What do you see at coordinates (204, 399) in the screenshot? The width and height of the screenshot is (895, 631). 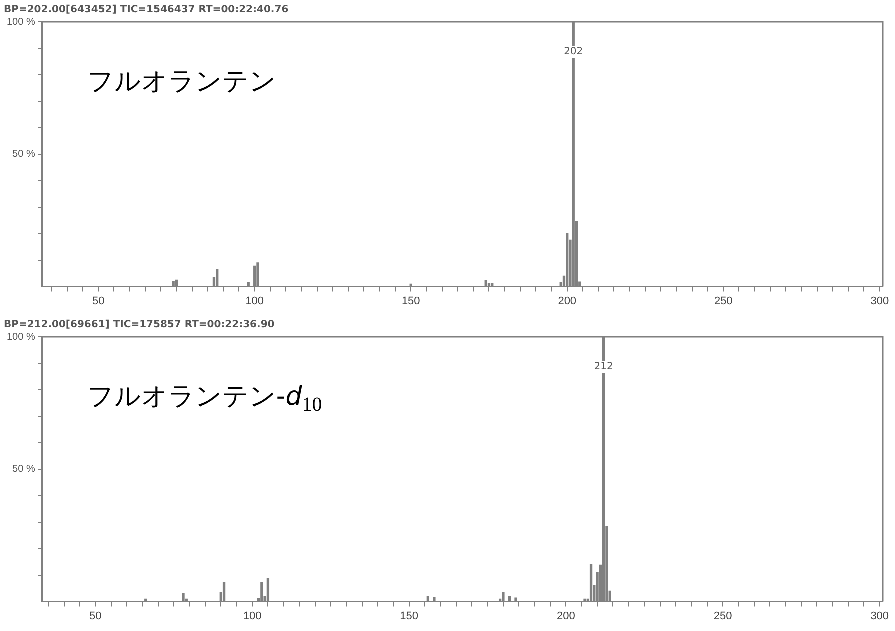 I see `annotation: フルオランテン-d$_{10}$` at bounding box center [204, 399].